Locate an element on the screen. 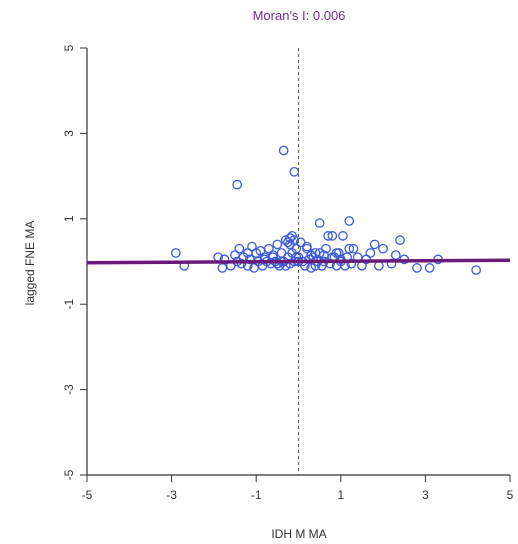  data-points is located at coordinates (326, 210).